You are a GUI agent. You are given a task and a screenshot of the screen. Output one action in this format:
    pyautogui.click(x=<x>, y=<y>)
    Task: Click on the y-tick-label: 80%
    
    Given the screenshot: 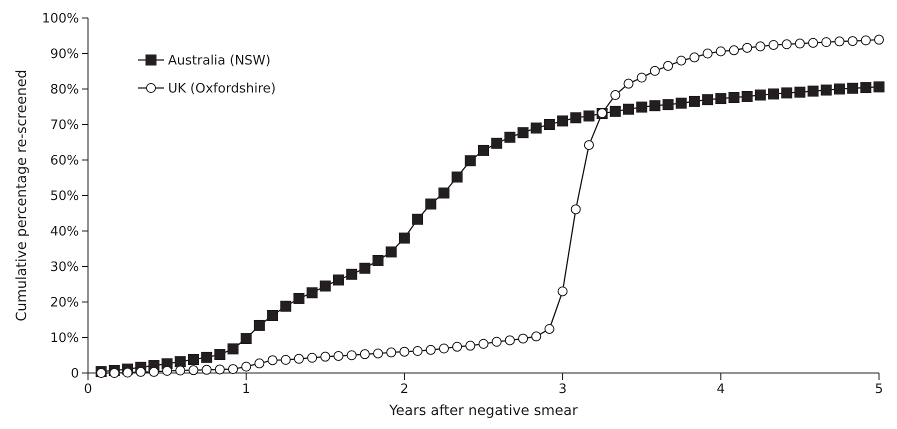 What is the action you would take?
    pyautogui.click(x=64, y=90)
    